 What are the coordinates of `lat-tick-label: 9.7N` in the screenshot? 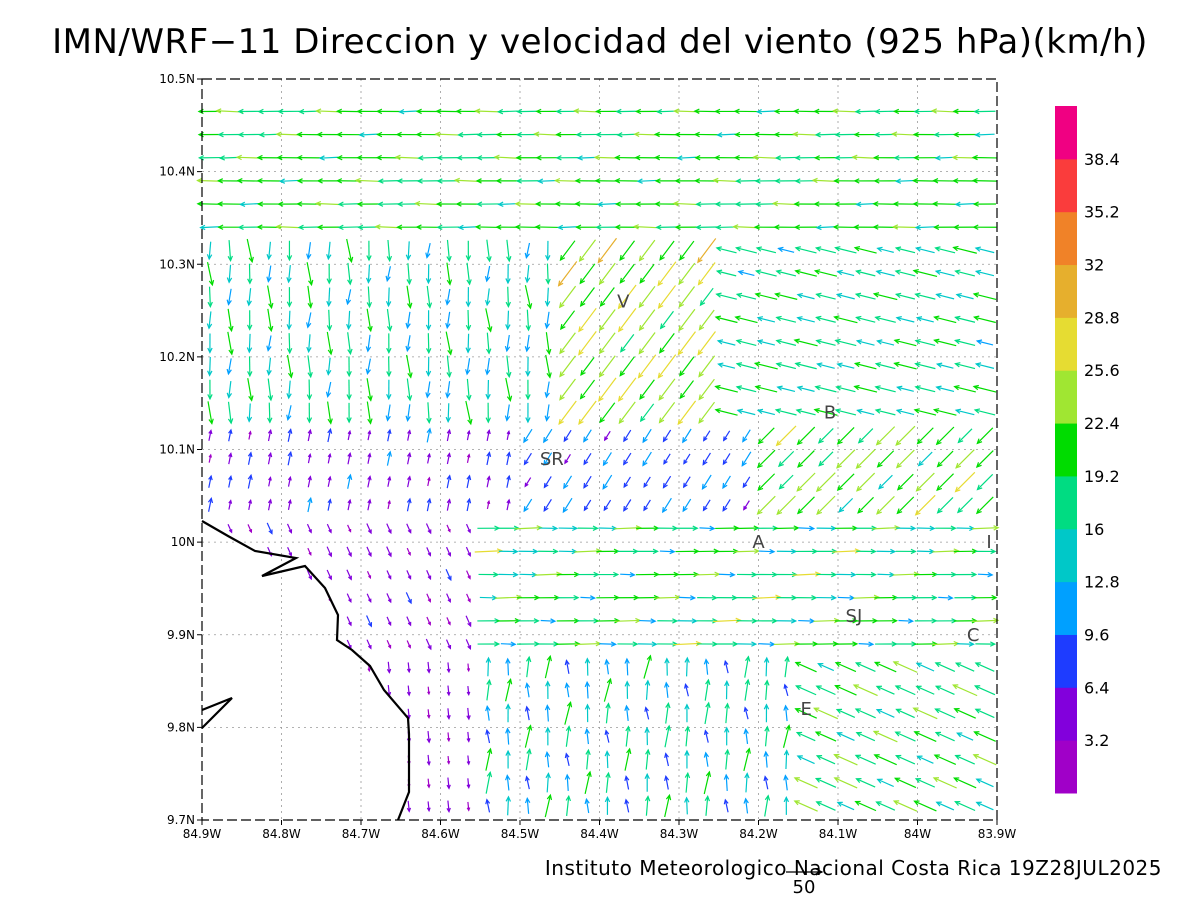 It's located at (181, 820).